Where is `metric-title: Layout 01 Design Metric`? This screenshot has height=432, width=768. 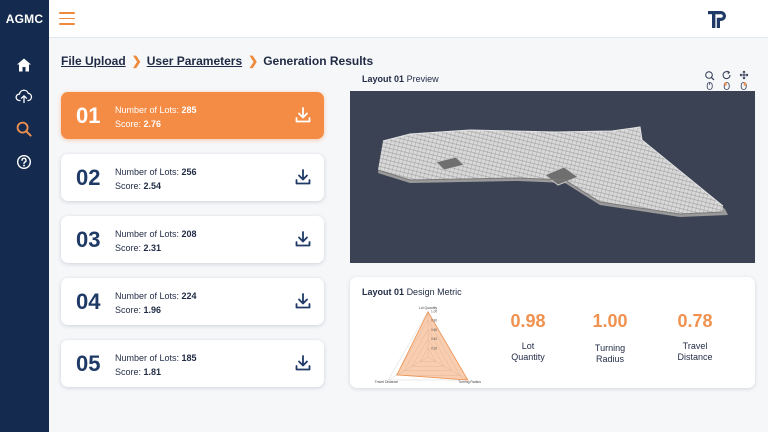
metric-title: Layout 01 Design Metric is located at coordinates (412, 292).